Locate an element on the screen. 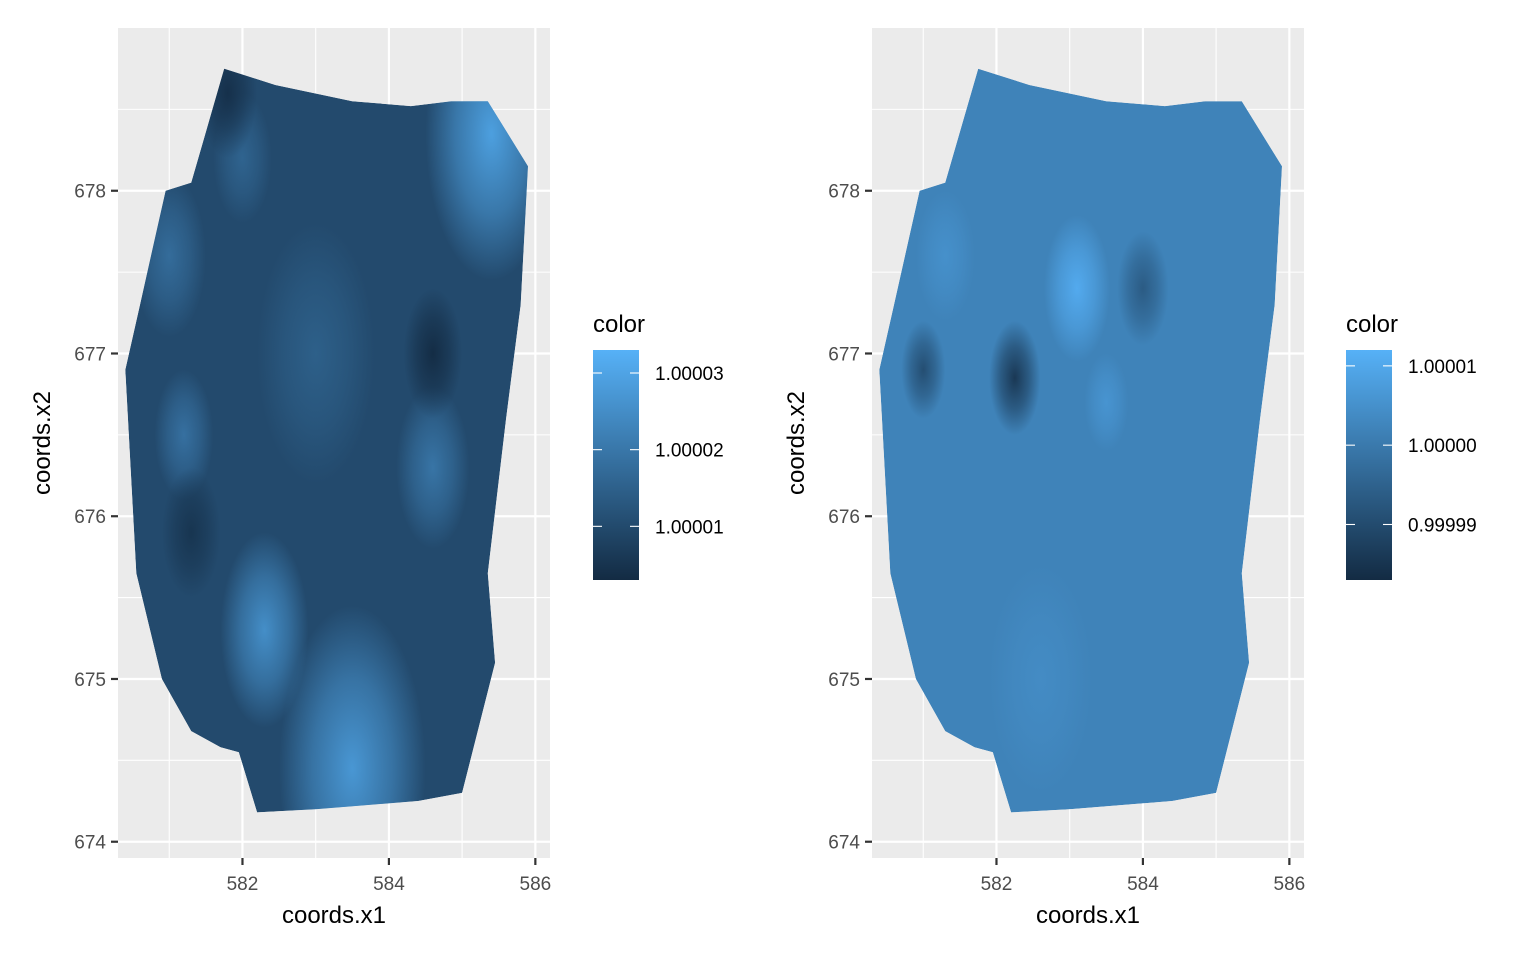 Image resolution: width=1536 pixels, height=965 pixels. legend: color 1.00001 1.00002 1.00003 is located at coordinates (658, 445).